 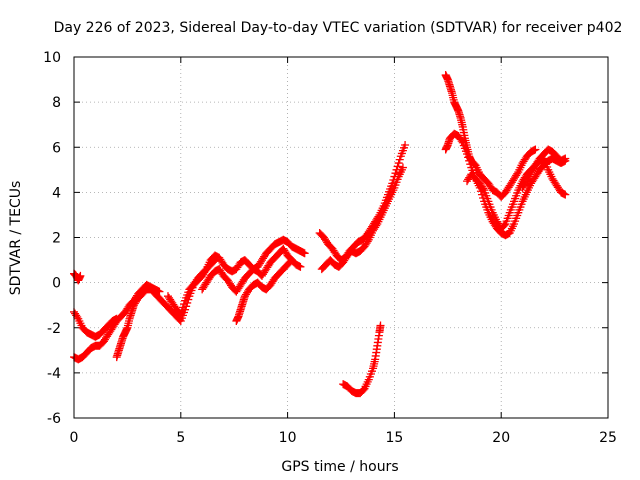 What do you see at coordinates (362, 359) in the screenshot?
I see `series-arc-h` at bounding box center [362, 359].